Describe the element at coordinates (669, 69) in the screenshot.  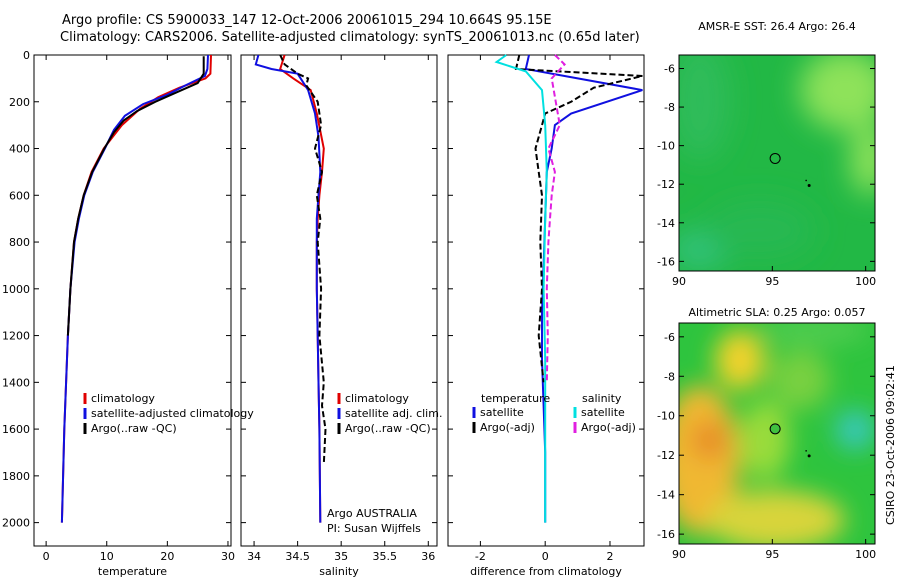
I see `amsr-sst-map-ytick-label: -6` at that location.